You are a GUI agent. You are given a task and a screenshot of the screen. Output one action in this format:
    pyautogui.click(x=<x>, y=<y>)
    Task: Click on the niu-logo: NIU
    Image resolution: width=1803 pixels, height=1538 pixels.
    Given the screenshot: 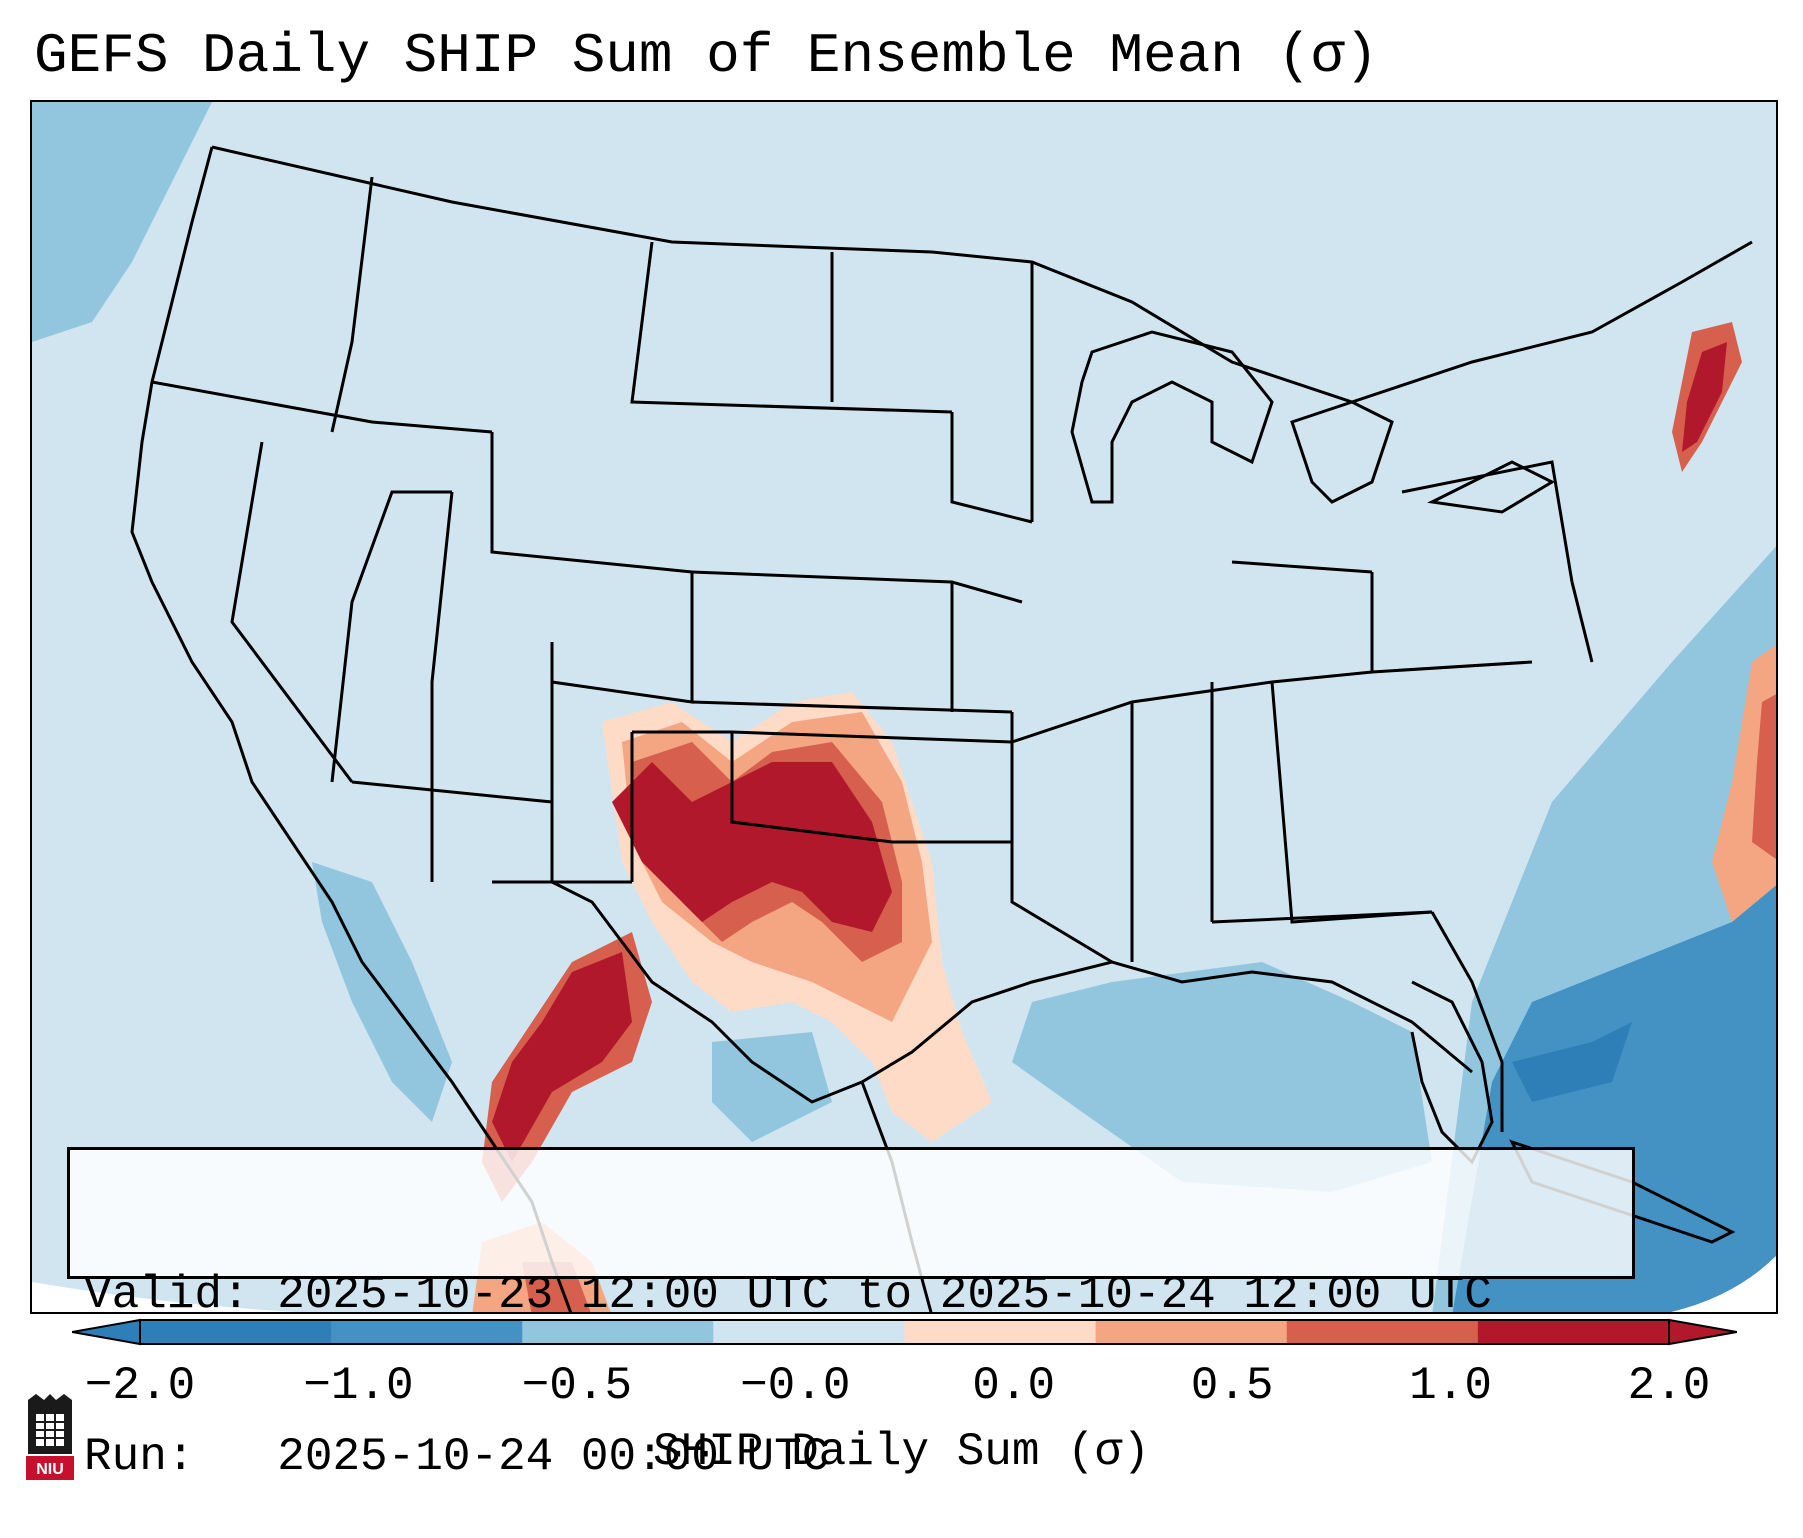 What is the action you would take?
    pyautogui.click(x=50, y=1438)
    